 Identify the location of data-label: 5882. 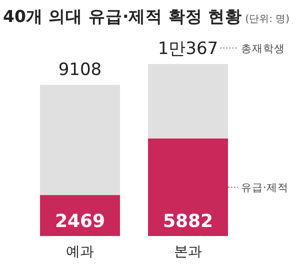
(188, 221).